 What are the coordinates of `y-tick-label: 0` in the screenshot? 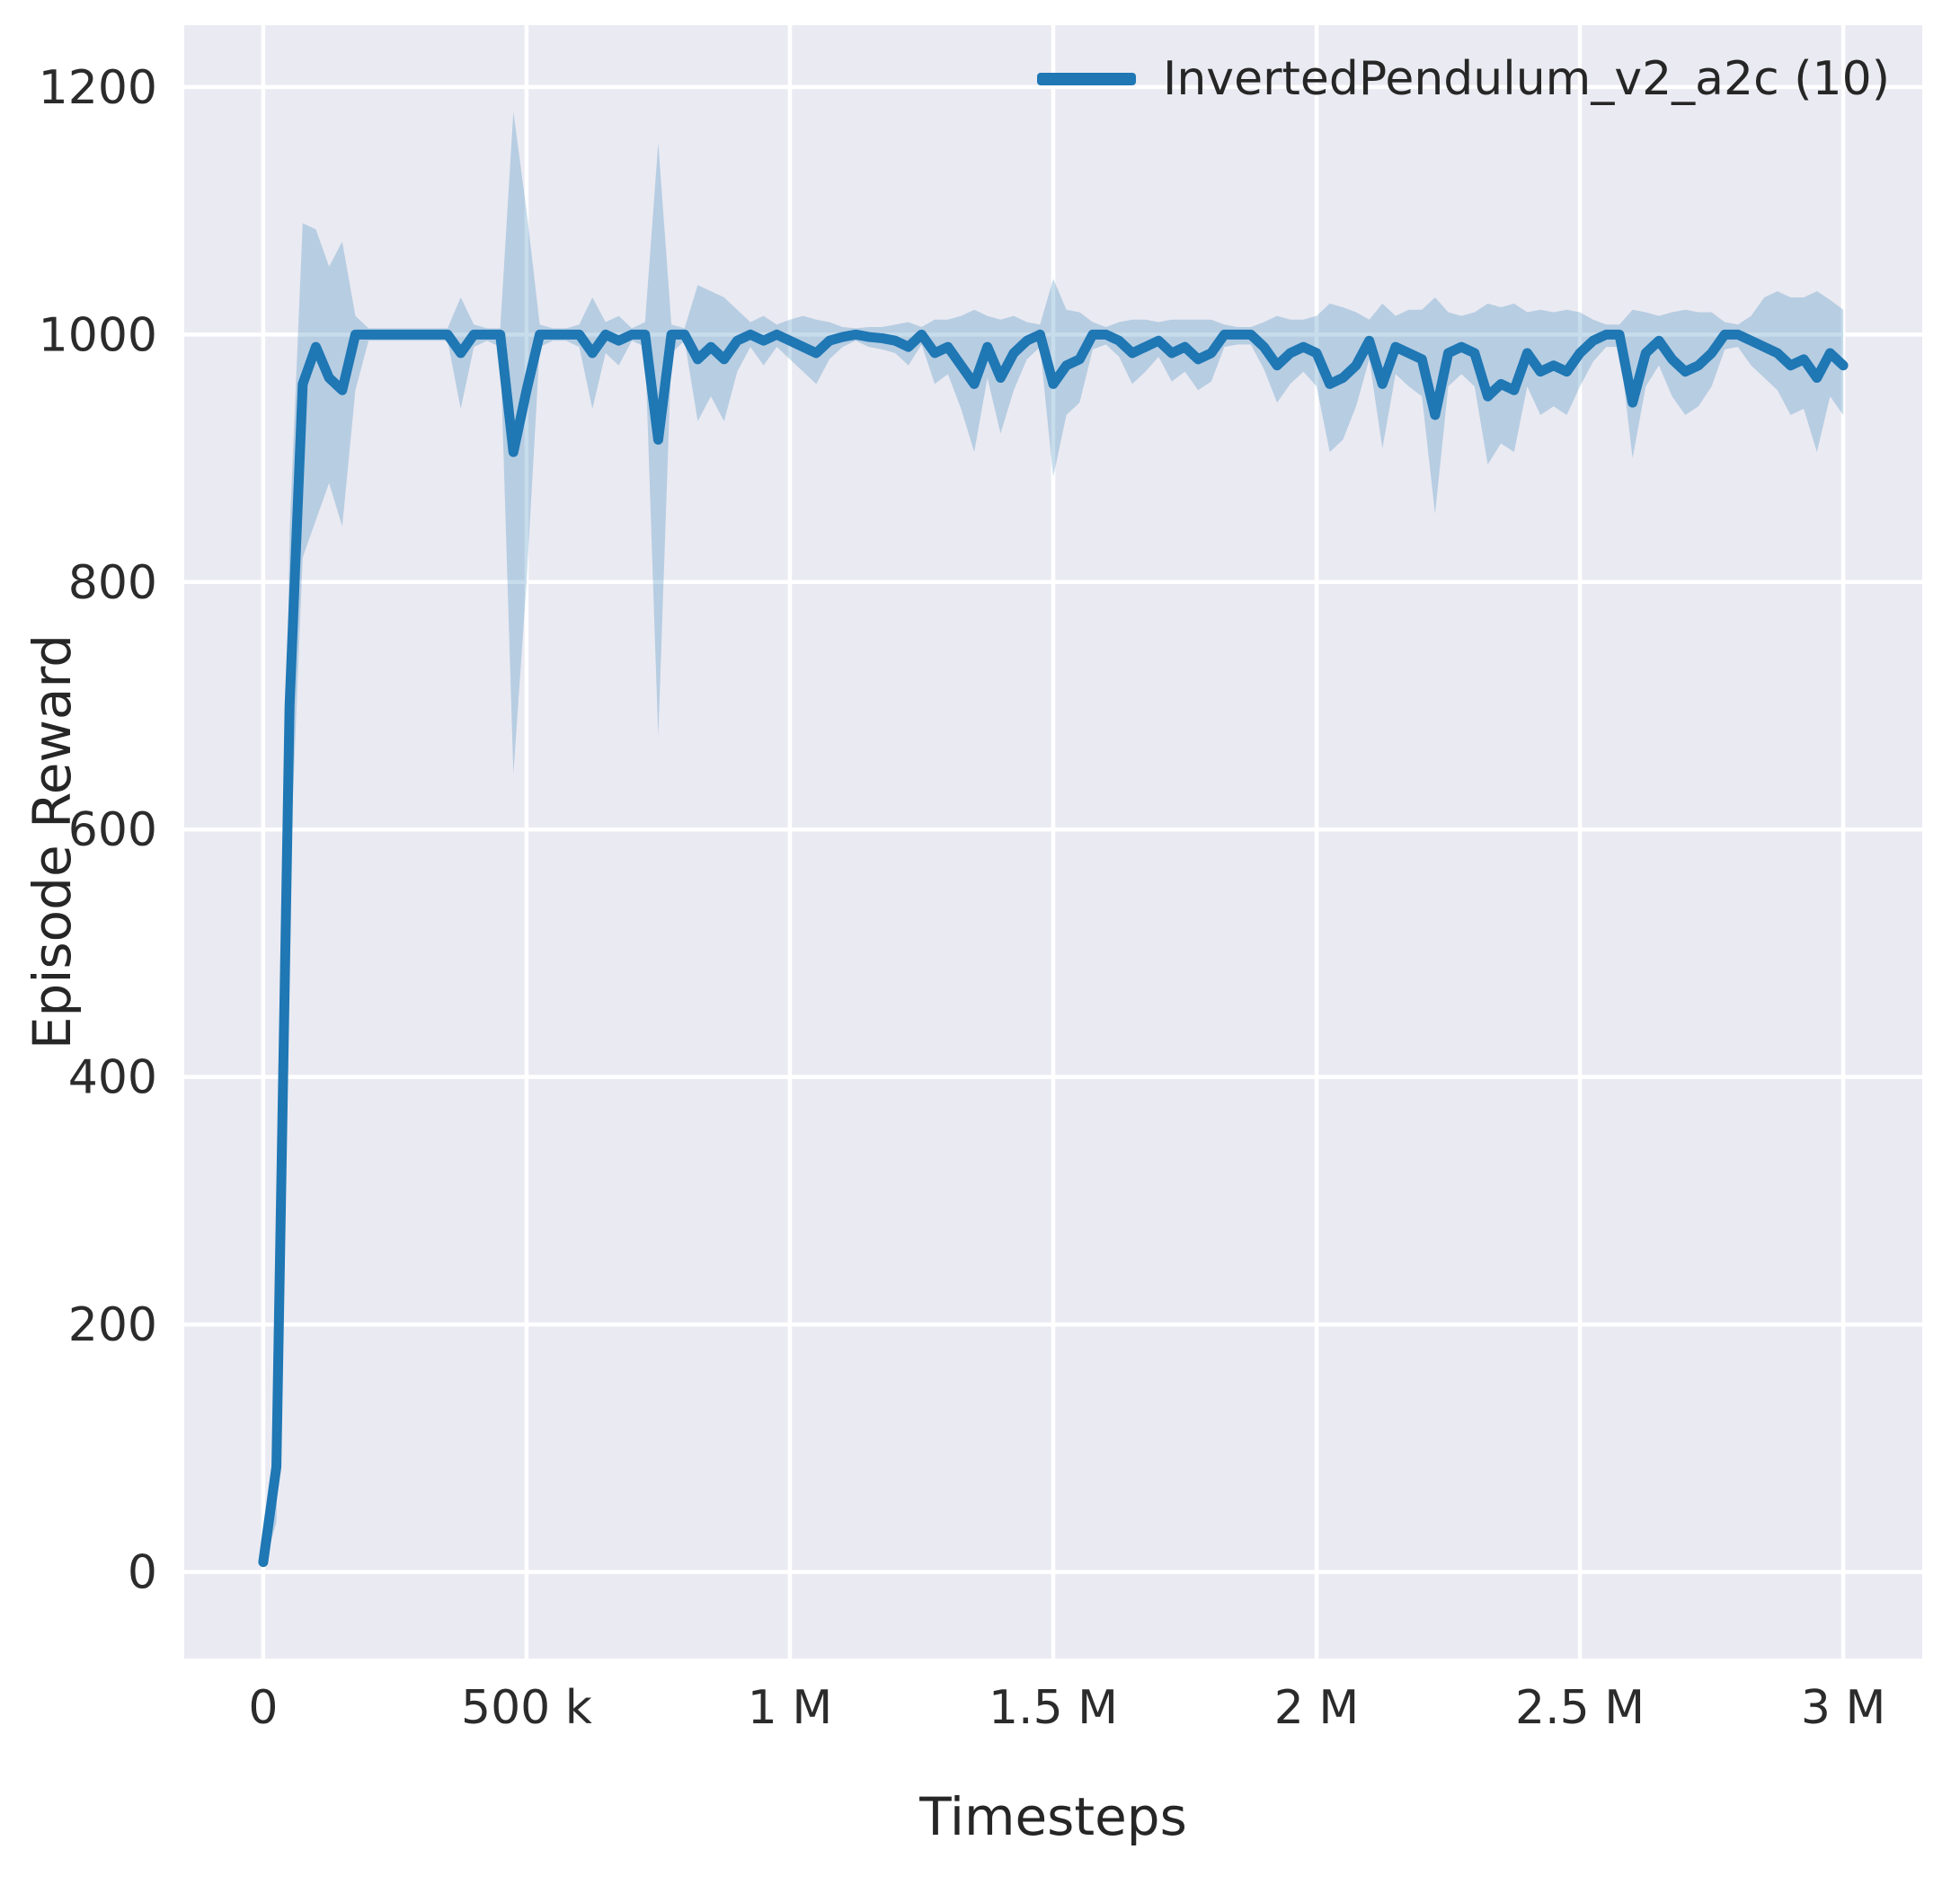 It's located at (142, 1573).